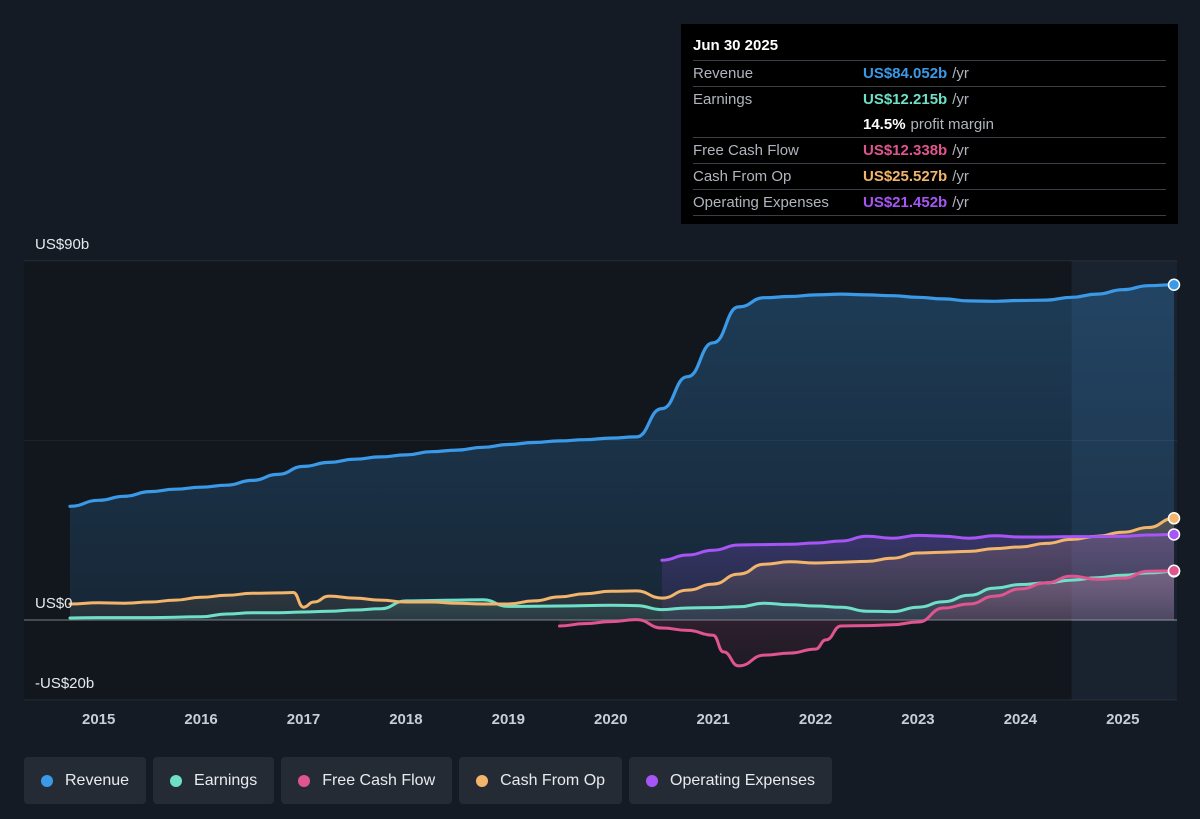 This screenshot has height=819, width=1200. What do you see at coordinates (622, 562) in the screenshot?
I see `line-cash-from-op` at bounding box center [622, 562].